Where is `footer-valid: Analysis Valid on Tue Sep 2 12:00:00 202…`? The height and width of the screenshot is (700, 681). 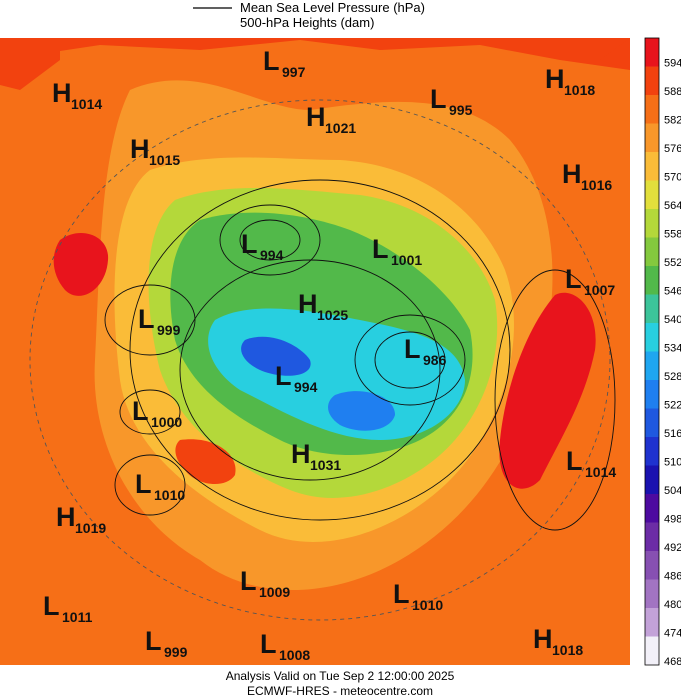 footer-valid: Analysis Valid on Tue Sep 2 12:00:00 202… is located at coordinates (340, 676).